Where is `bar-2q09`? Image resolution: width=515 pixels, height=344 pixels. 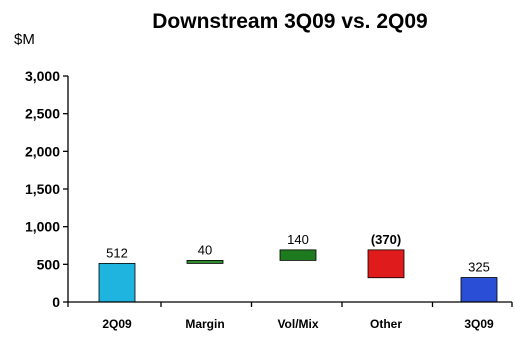 bar-2q09 is located at coordinates (117, 283).